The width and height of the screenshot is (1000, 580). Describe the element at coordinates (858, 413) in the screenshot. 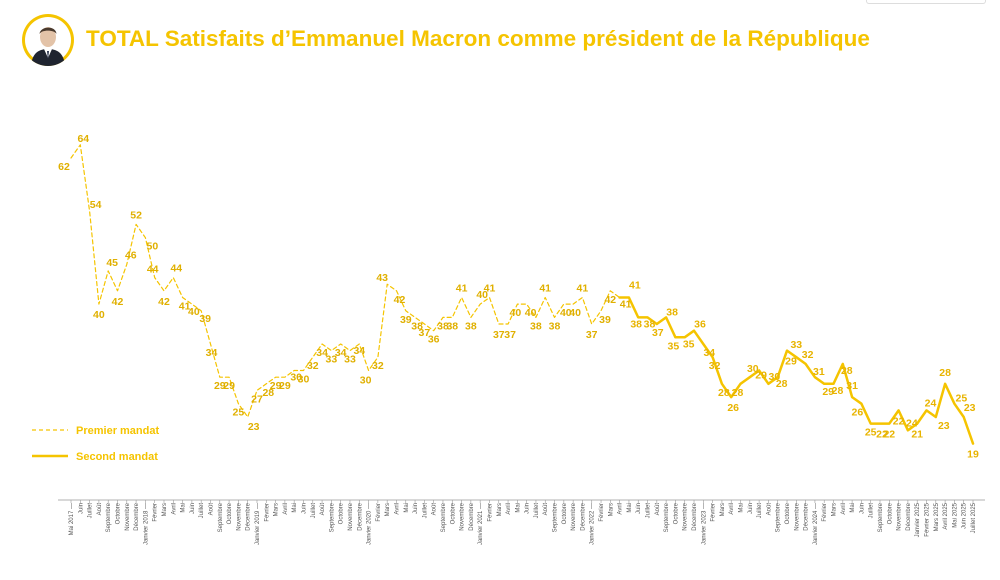

I see `data-label: 26` at that location.